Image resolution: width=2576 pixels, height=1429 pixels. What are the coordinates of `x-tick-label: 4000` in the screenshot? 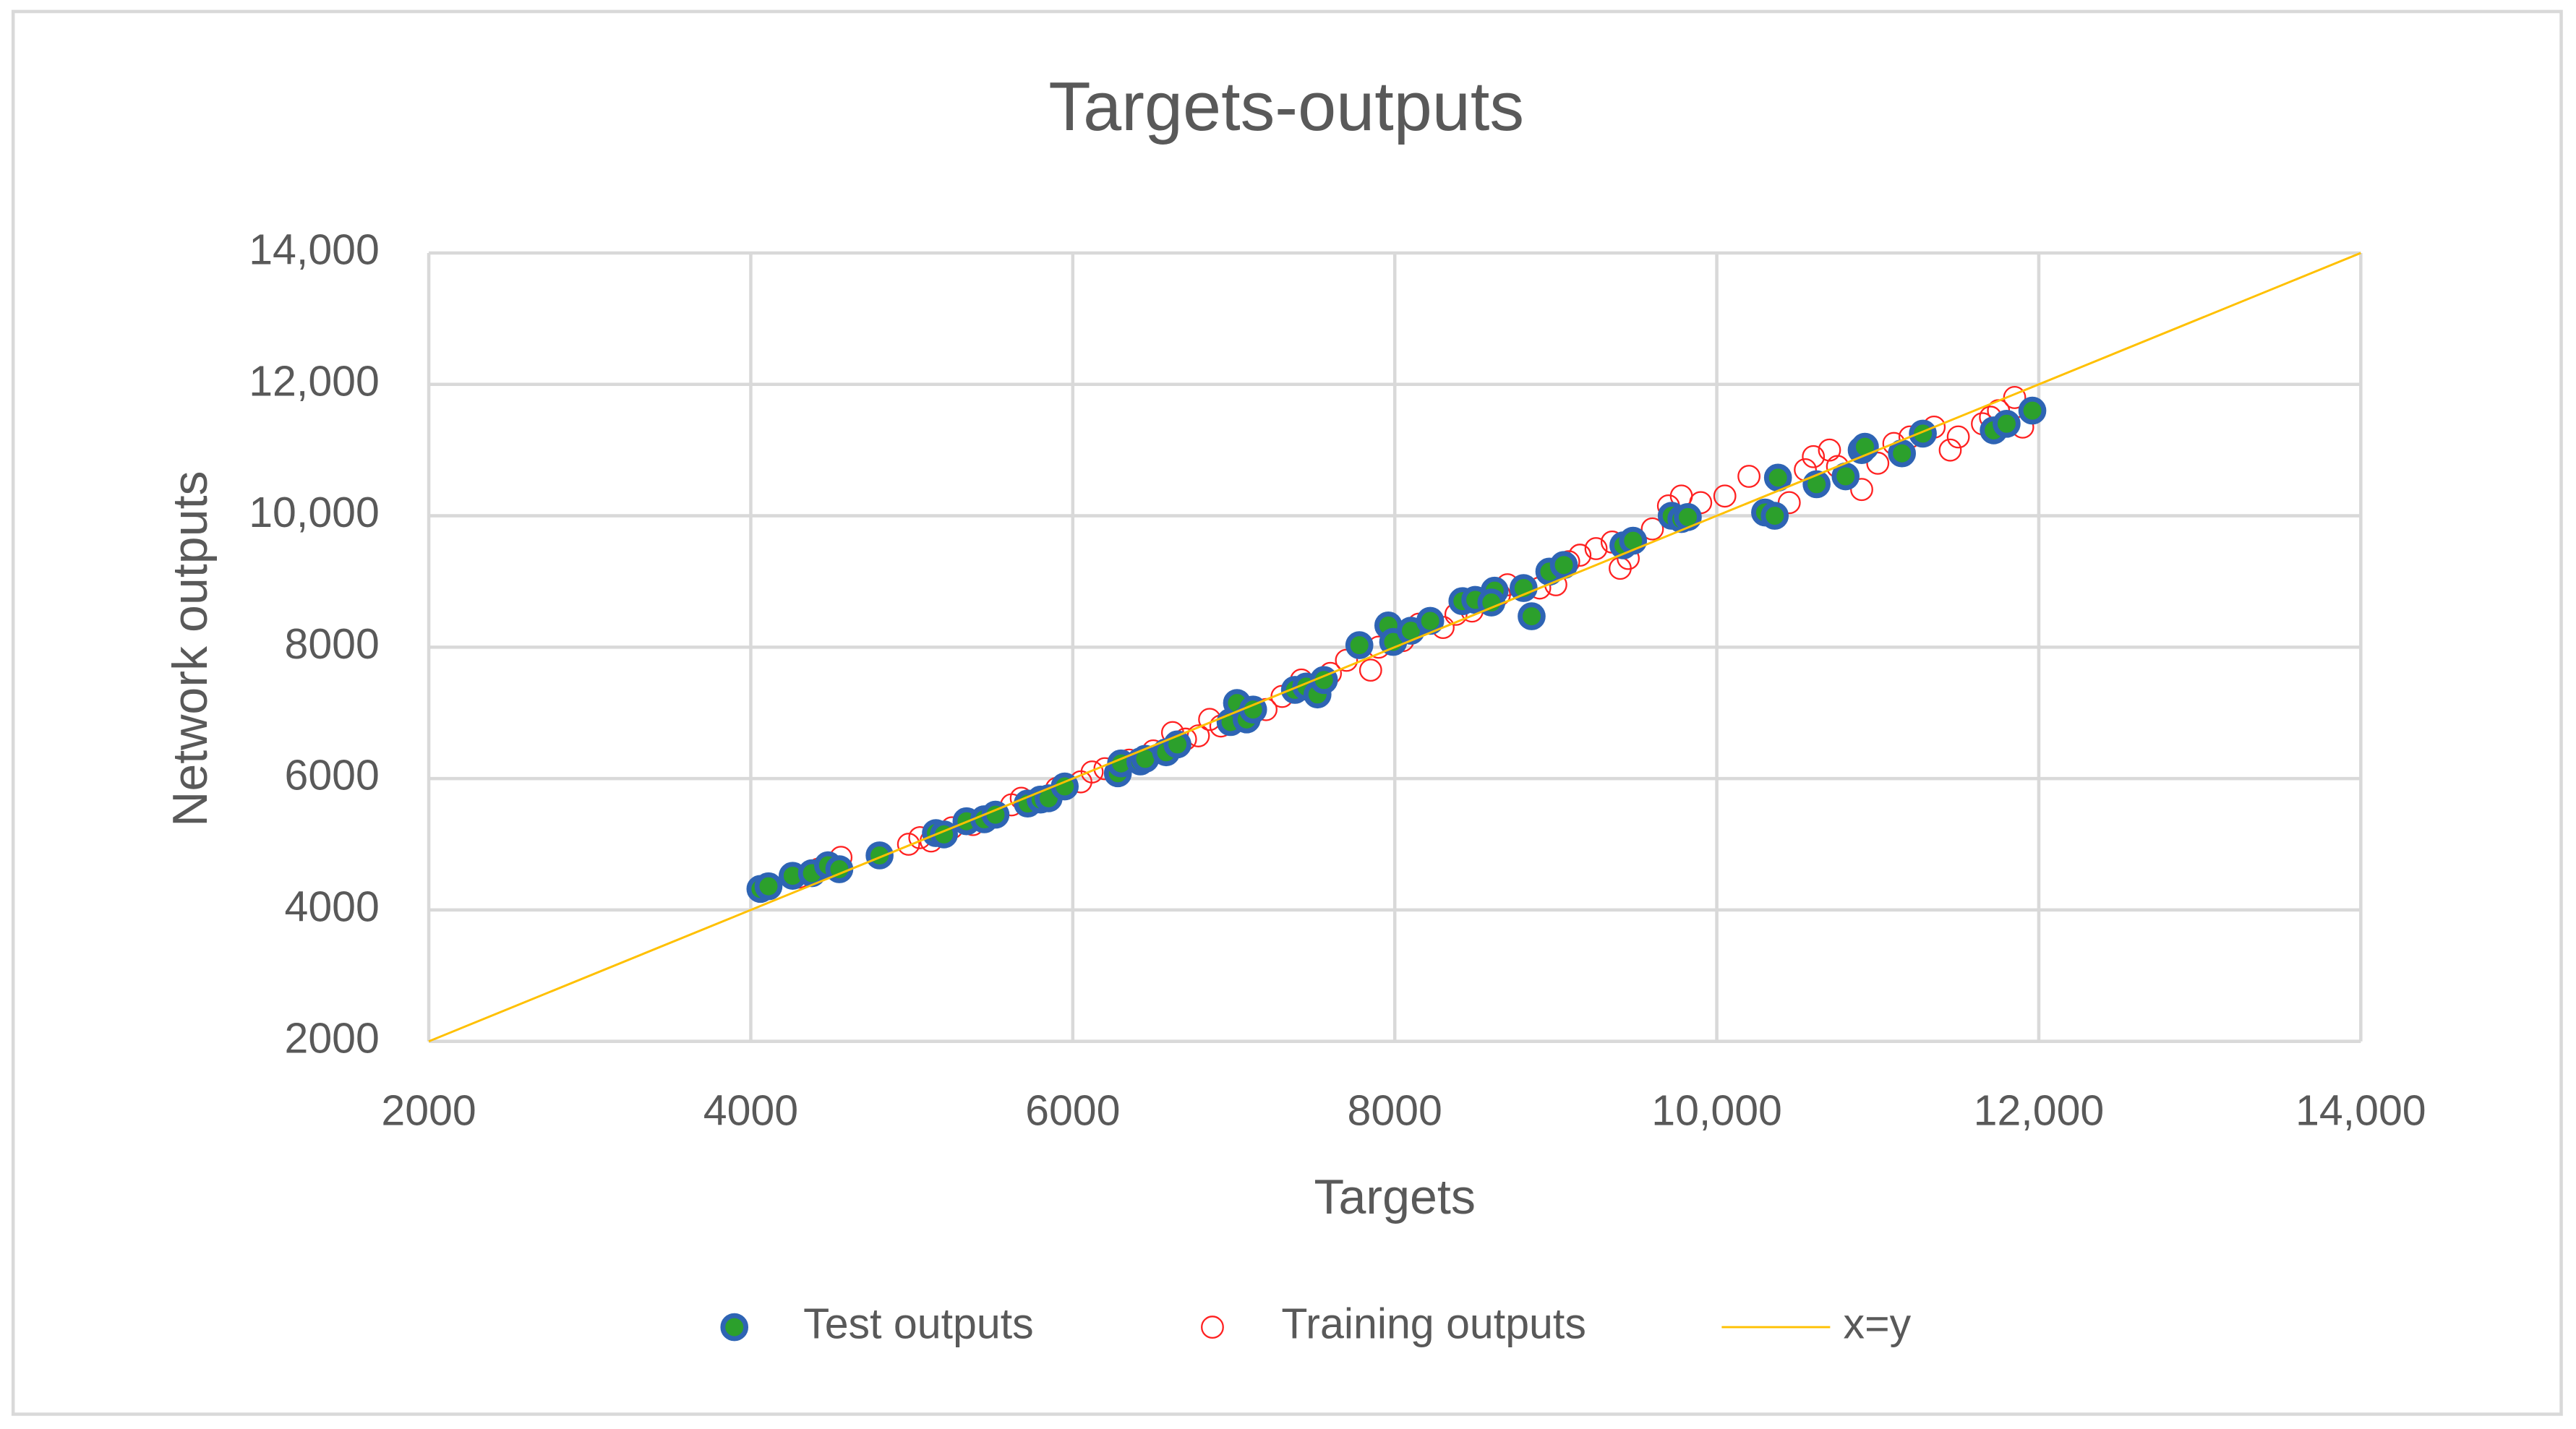 It's located at (750, 1110).